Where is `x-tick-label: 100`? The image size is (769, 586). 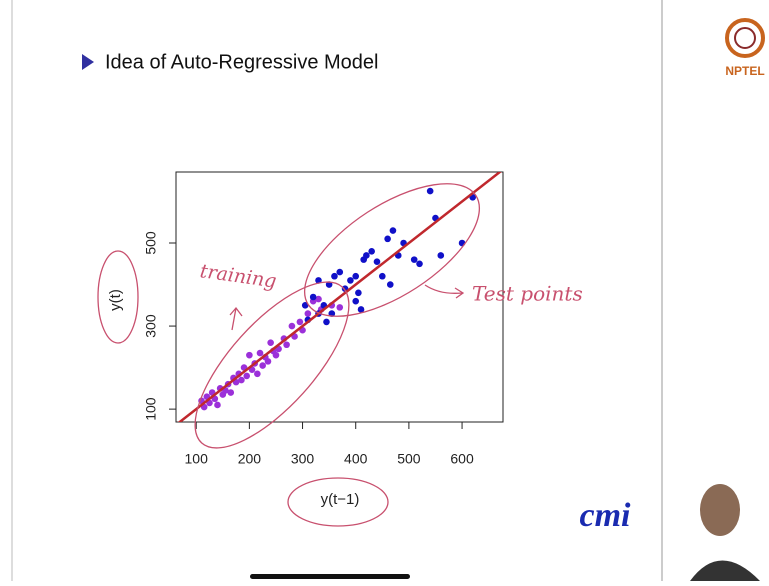 x-tick-label: 100 is located at coordinates (197, 459).